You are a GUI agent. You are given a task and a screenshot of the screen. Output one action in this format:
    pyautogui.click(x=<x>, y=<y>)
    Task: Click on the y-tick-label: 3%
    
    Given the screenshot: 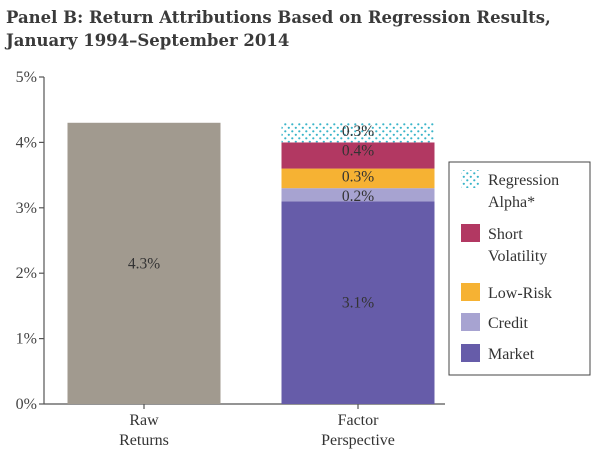 What is the action you would take?
    pyautogui.click(x=26, y=208)
    